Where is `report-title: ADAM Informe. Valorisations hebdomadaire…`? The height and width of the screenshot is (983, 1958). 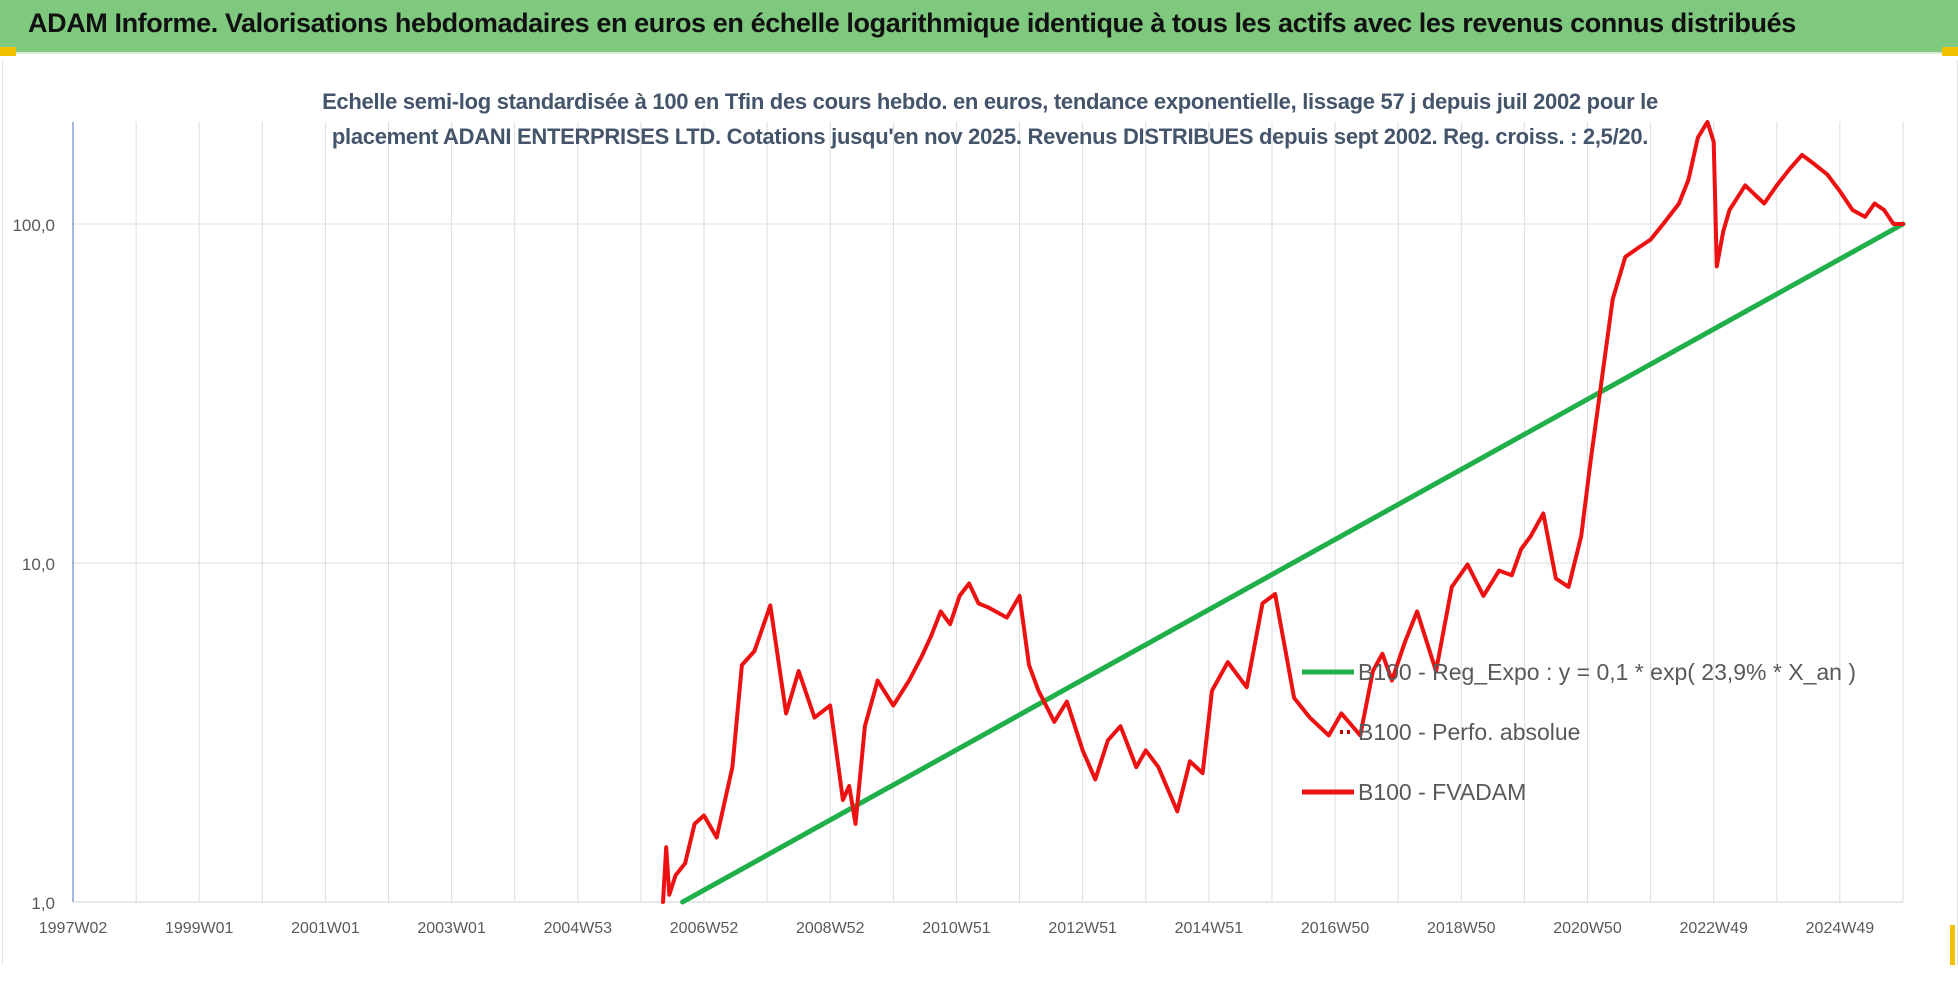
report-title: ADAM Informe. Valorisations hebdomadaire… is located at coordinates (912, 23).